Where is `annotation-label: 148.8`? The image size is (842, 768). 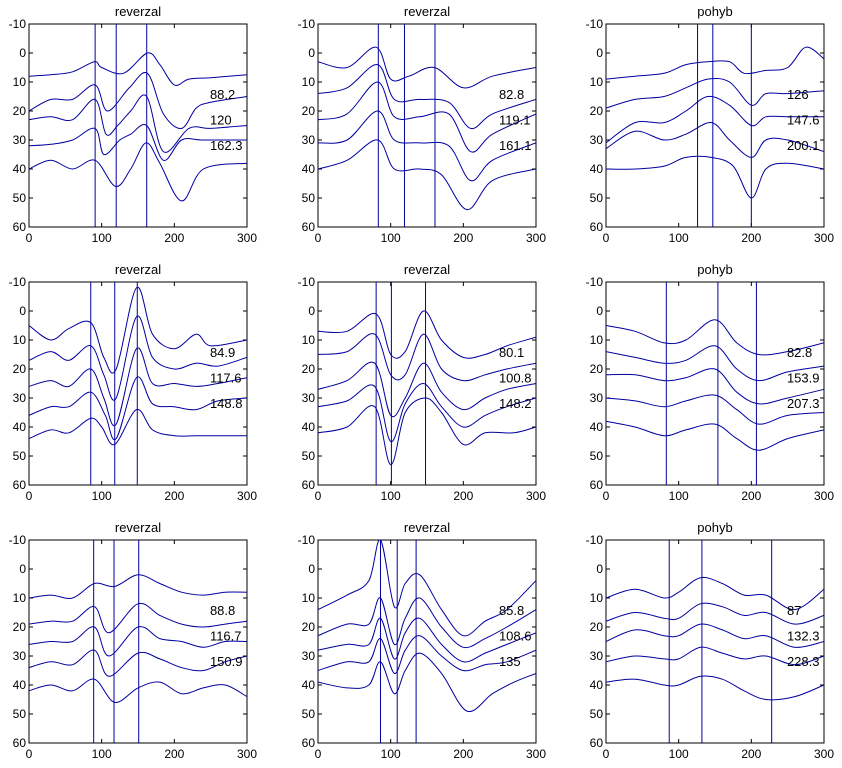 annotation-label: 148.8 is located at coordinates (226, 403).